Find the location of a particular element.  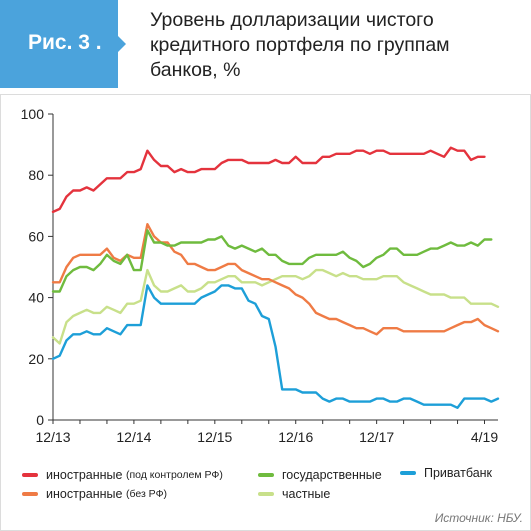

legend-swatch-state is located at coordinates (266, 475).